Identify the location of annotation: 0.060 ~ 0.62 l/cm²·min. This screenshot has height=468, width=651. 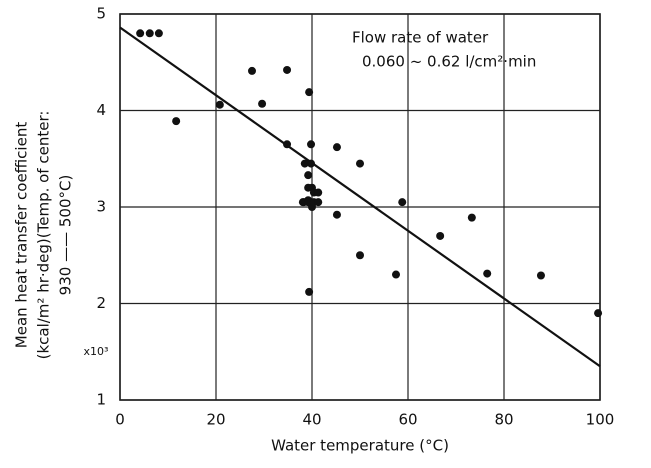
(449, 62).